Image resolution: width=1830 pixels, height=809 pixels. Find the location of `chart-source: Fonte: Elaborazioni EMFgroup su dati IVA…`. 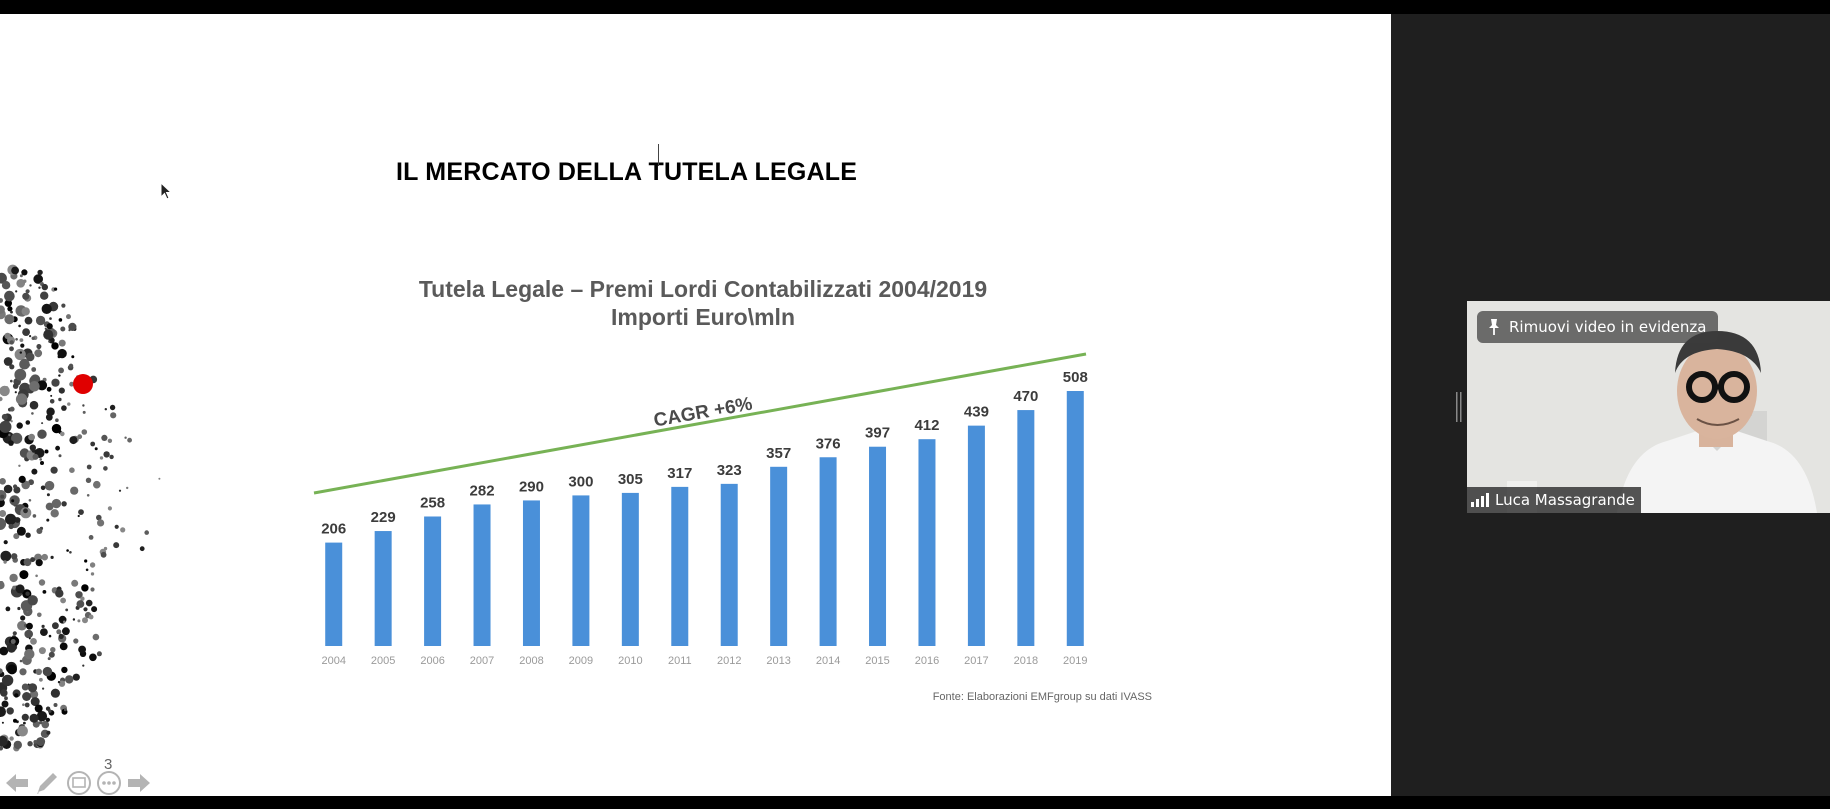

chart-source: Fonte: Elaborazioni EMFgroup su dati IVA… is located at coordinates (1042, 697).